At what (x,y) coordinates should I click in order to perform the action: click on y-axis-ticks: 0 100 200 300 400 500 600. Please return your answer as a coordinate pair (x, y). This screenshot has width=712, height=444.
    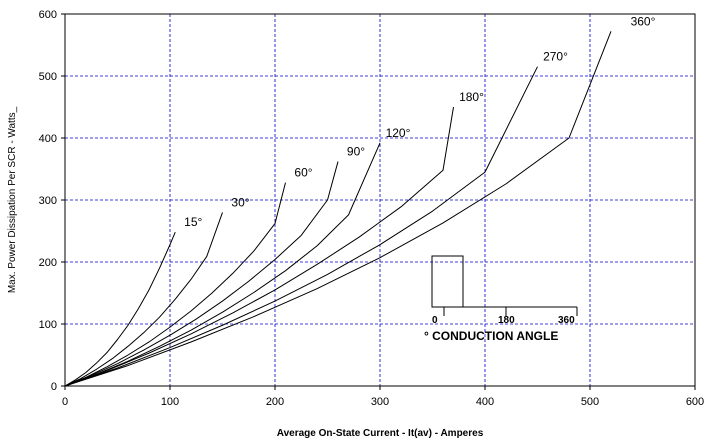
    Looking at the image, I should click on (52, 201).